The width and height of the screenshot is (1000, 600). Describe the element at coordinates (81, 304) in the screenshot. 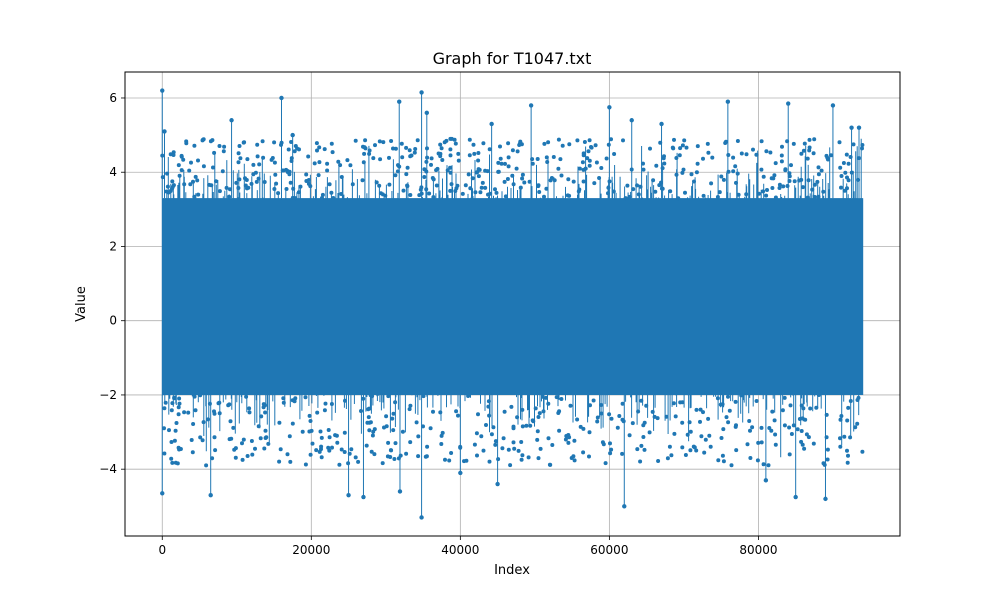

I see `y-axis-label: Value` at that location.